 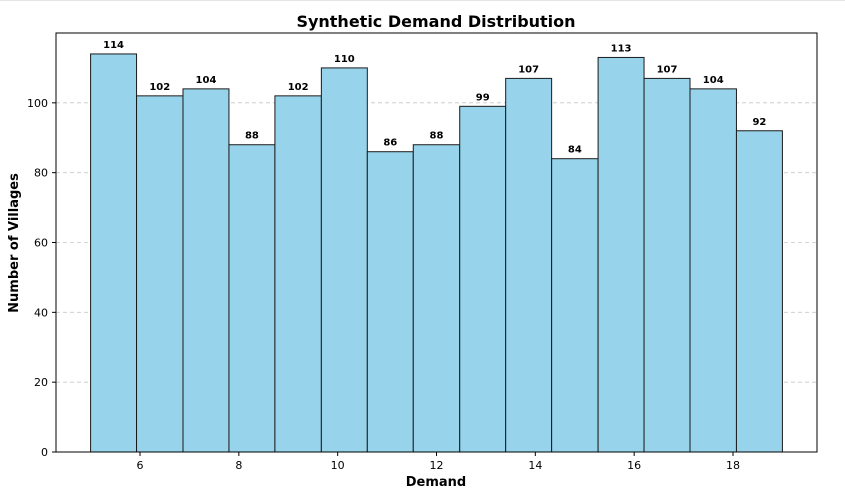 What do you see at coordinates (41, 243) in the screenshot?
I see `y-tick-label: 60` at bounding box center [41, 243].